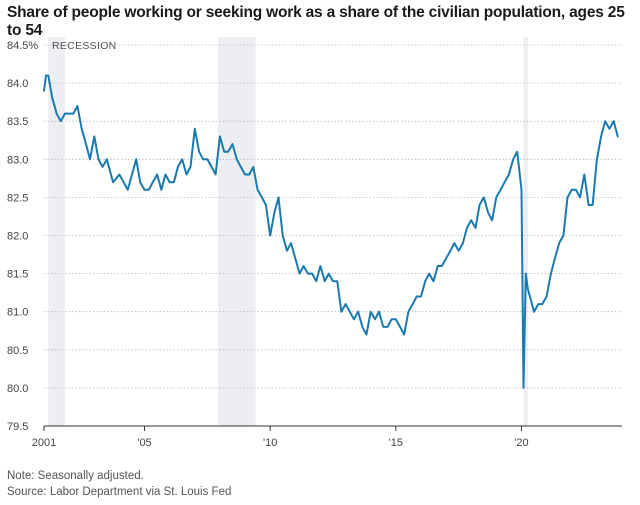 The image size is (640, 505). I want to click on x-tick-label: '05, so click(144, 443).